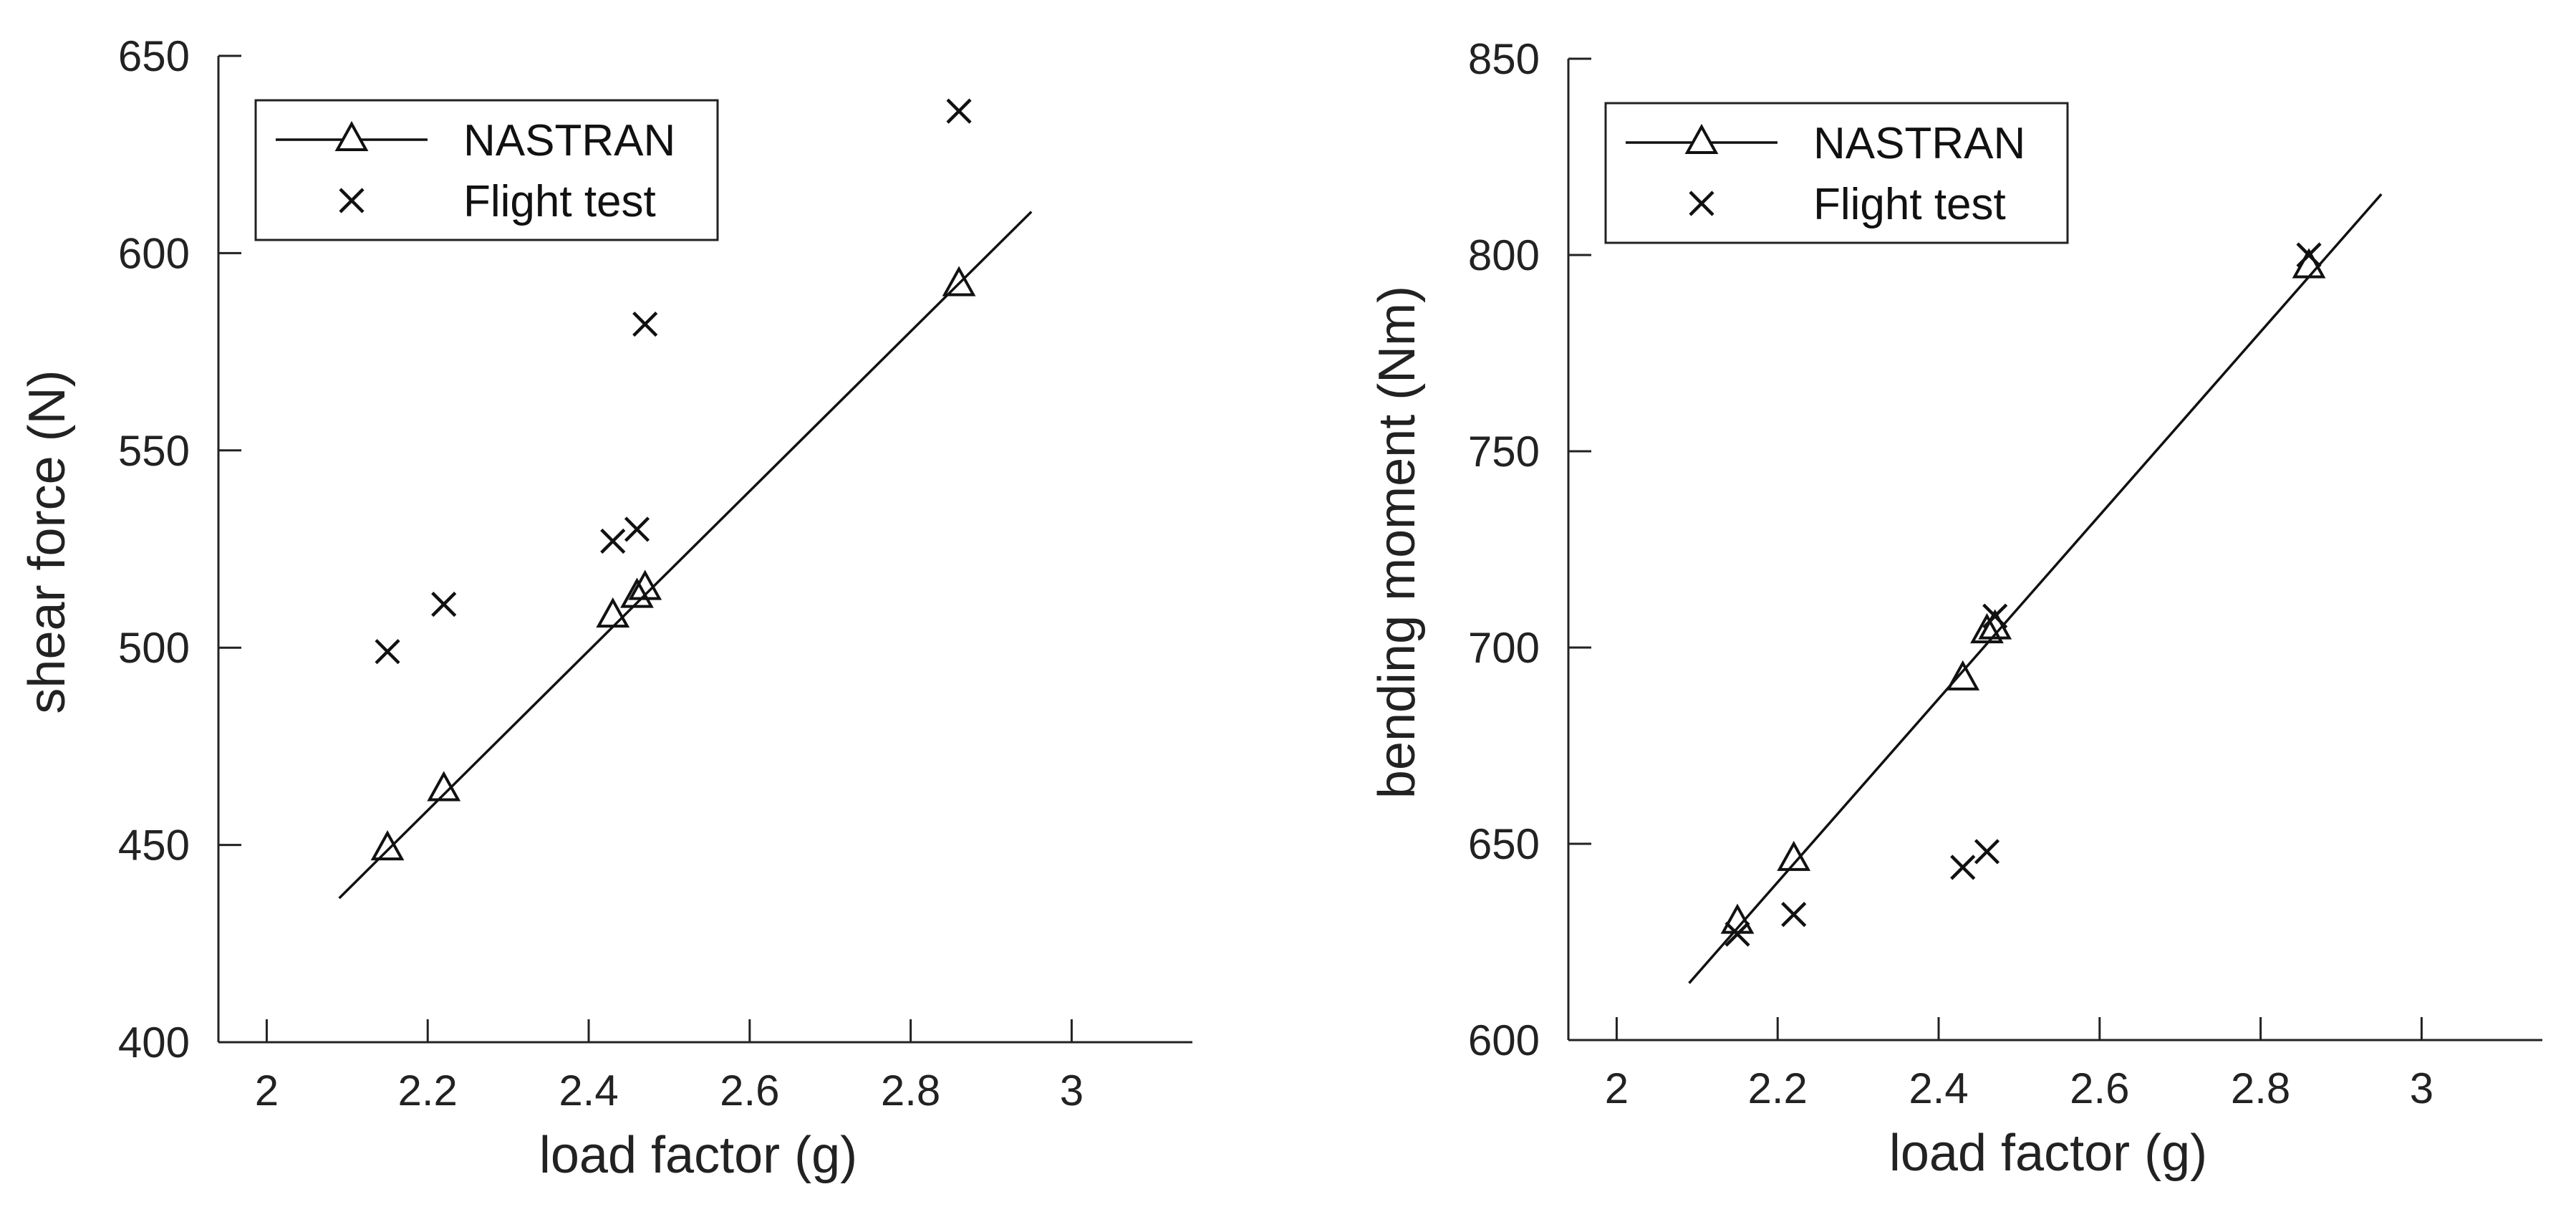  Describe the element at coordinates (154, 1043) in the screenshot. I see `y-tick-label: 400` at that location.